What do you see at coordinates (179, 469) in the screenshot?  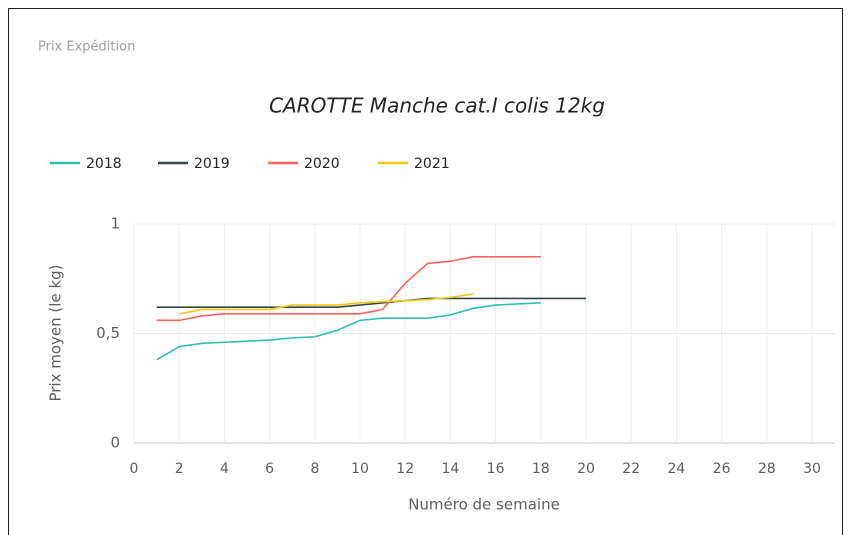 I see `x-tick-label: 2` at bounding box center [179, 469].